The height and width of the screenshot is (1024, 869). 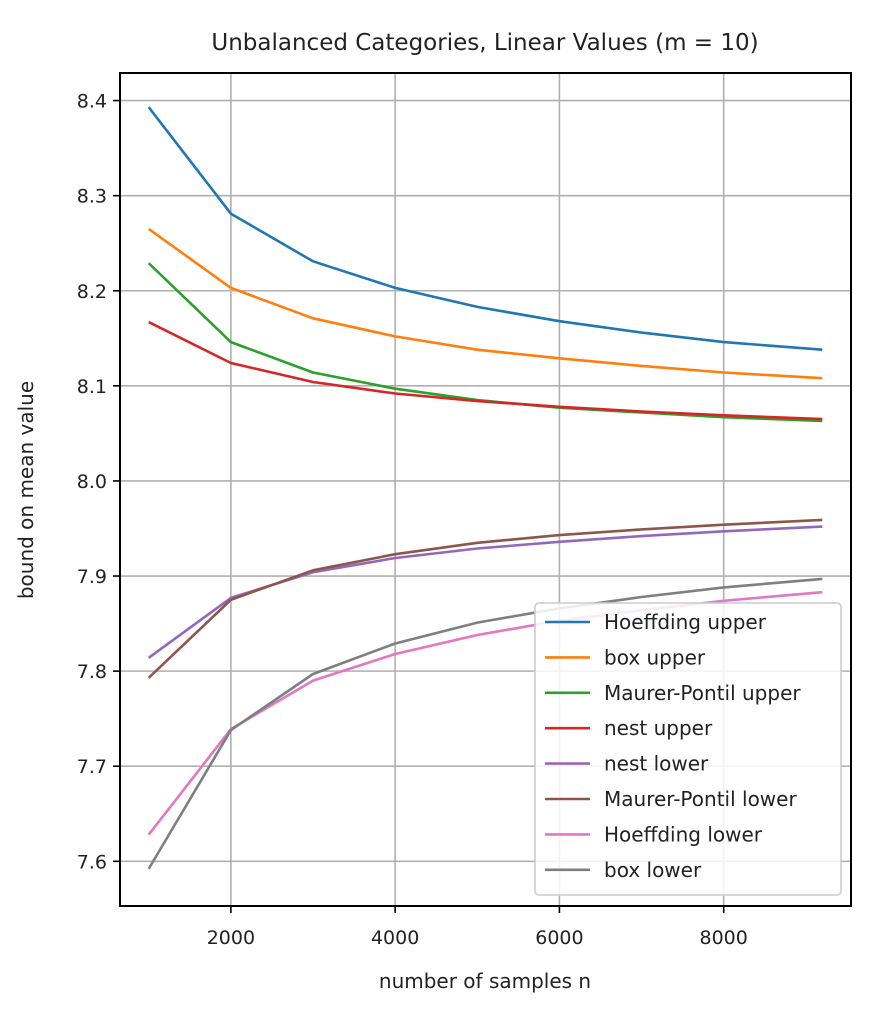 I want to click on y-axis-label: bound on mean value, so click(x=26, y=490).